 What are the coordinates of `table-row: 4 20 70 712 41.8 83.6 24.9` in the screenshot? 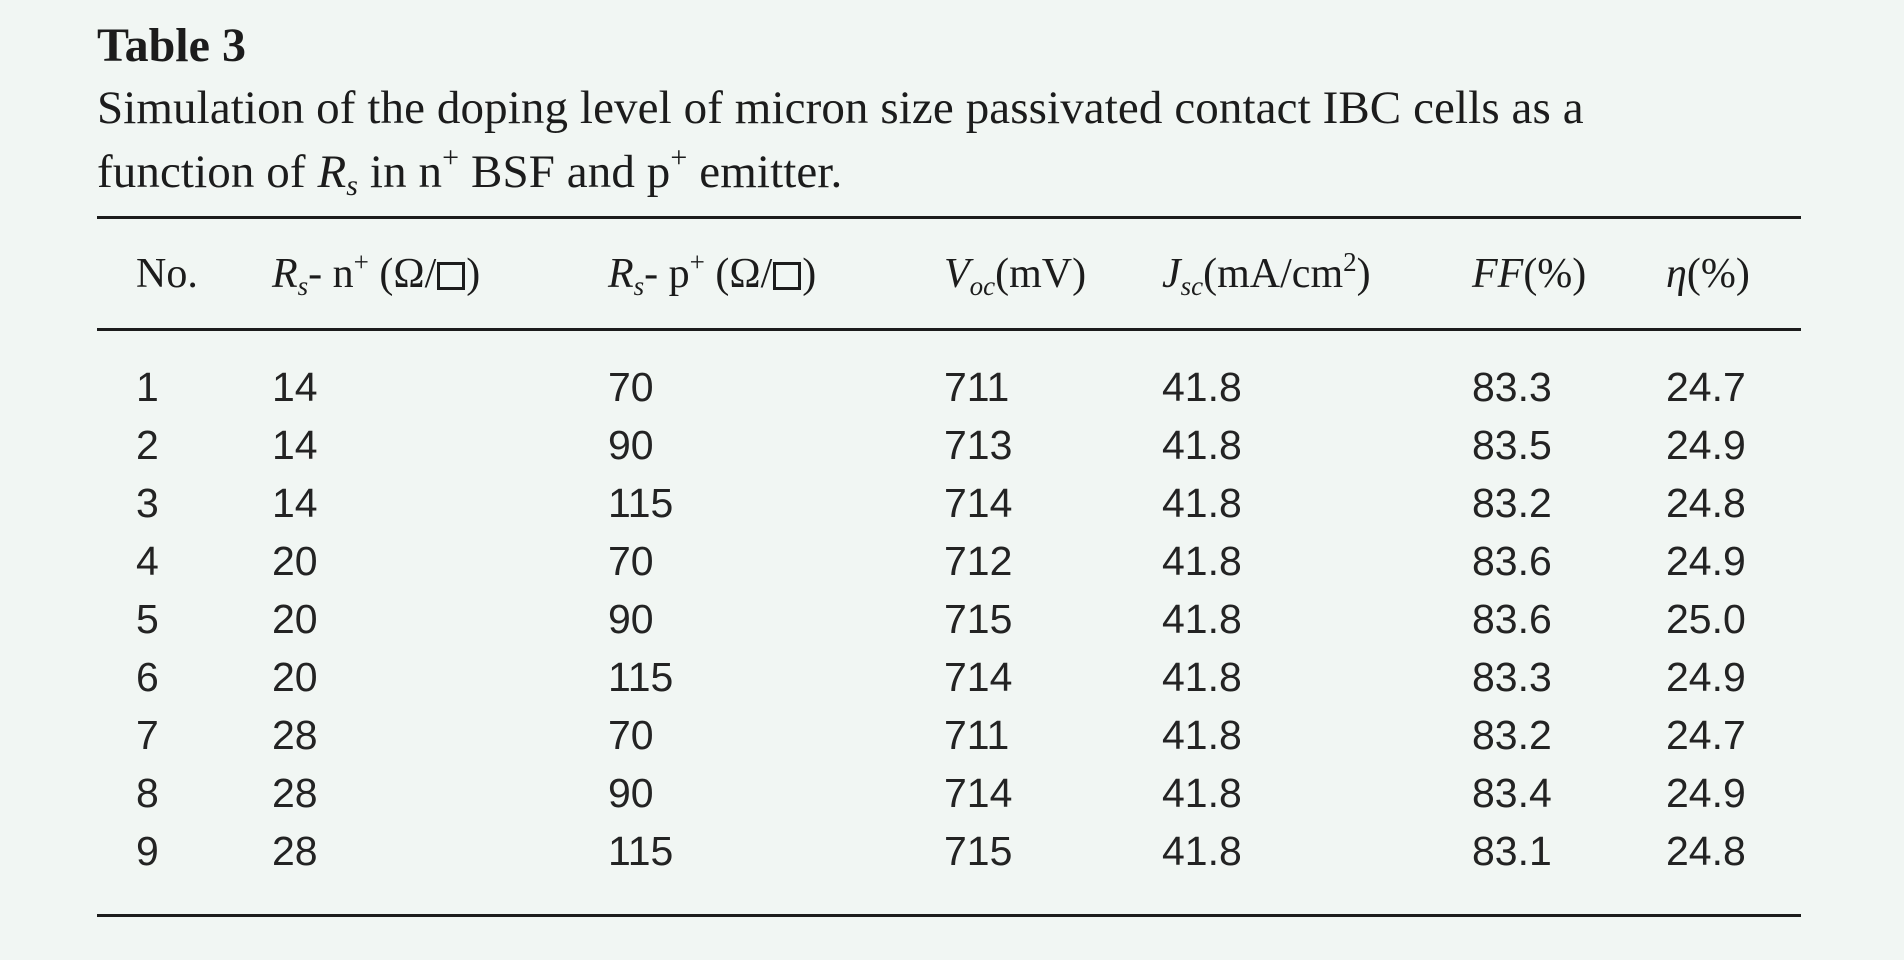 It's located at (952, 561).